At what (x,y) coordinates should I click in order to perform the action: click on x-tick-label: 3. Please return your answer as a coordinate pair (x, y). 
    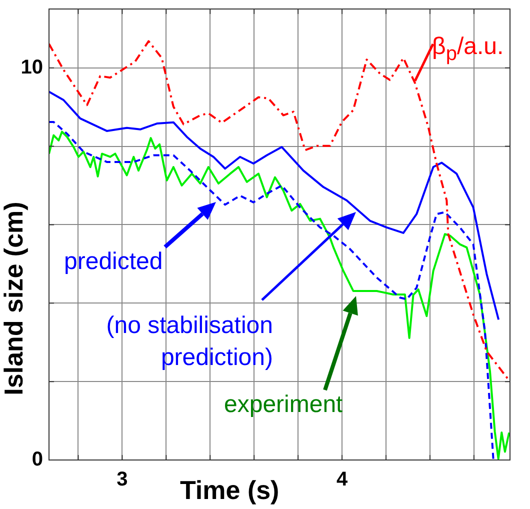
    Looking at the image, I should click on (122, 479).